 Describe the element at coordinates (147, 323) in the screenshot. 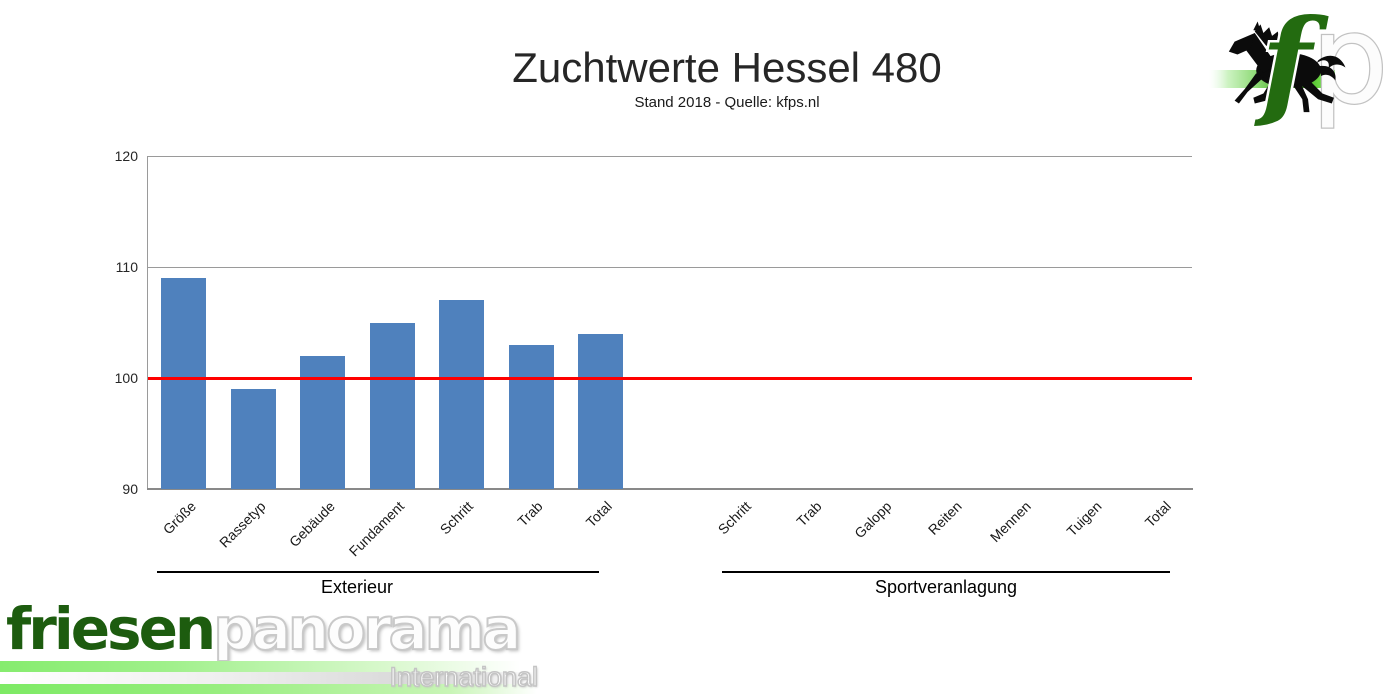

I see `y-axis-line` at that location.